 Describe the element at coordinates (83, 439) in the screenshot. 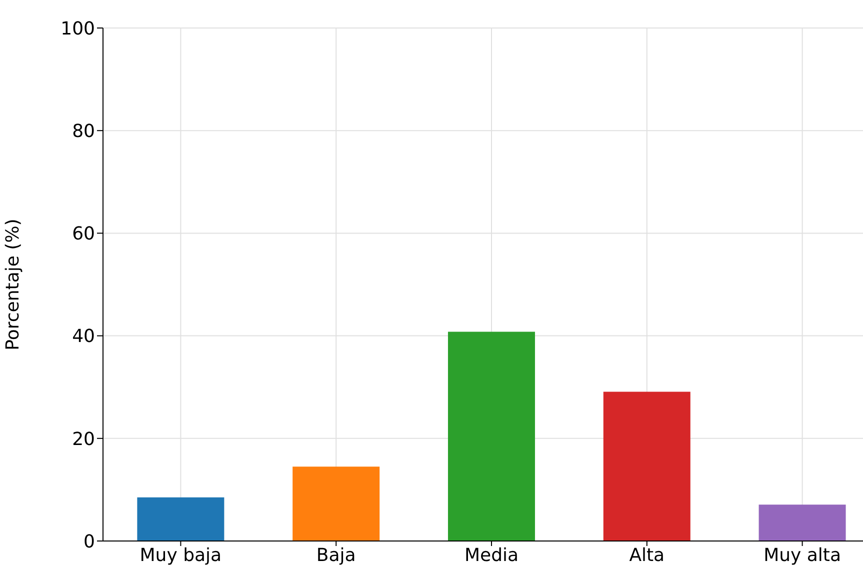

I see `y-tick-label: 20` at that location.